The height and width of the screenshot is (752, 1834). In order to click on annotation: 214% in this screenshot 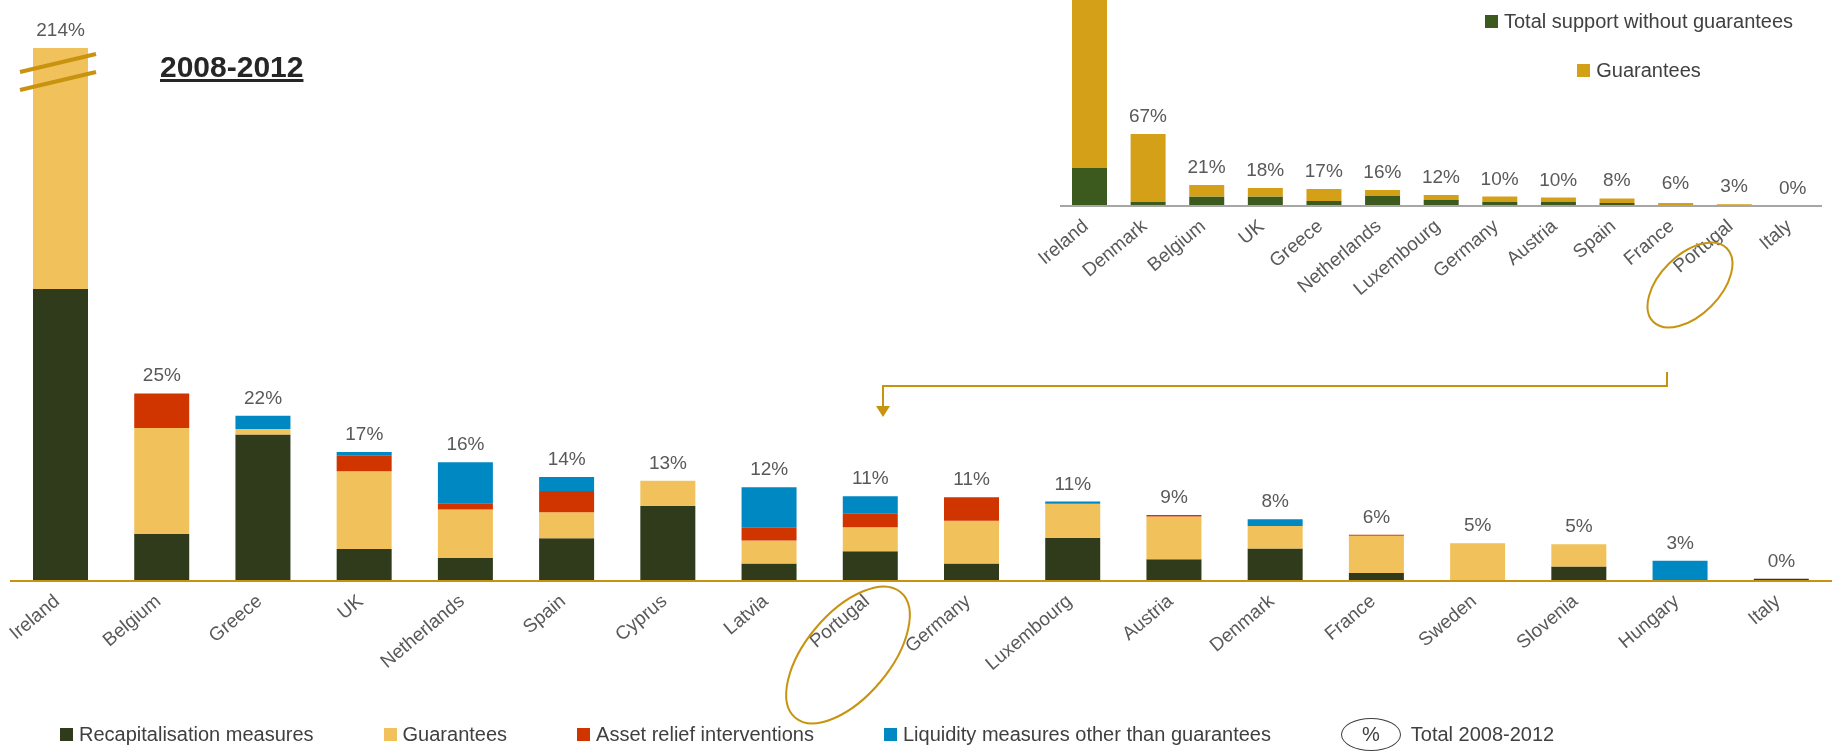, I will do `click(61, 29)`.